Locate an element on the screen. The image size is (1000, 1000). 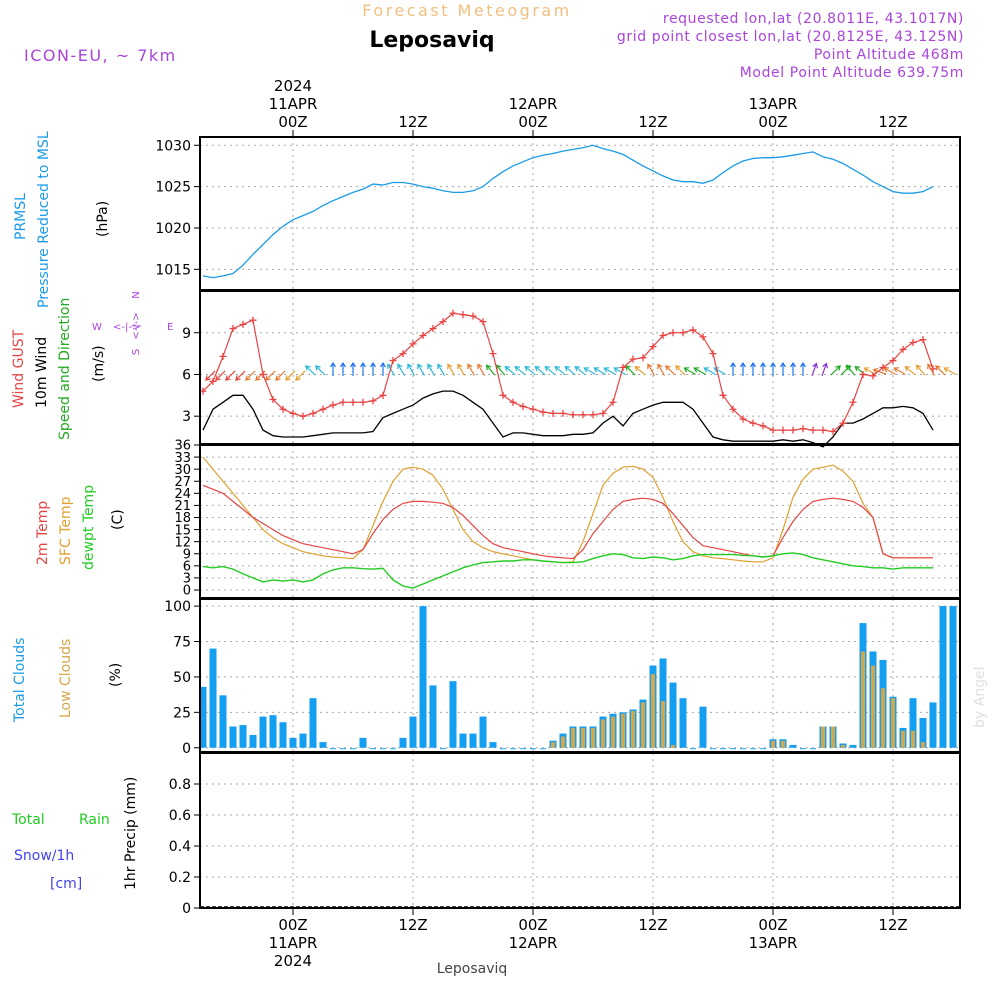
model-label: ICON-EU, ~ 7km is located at coordinates (100, 55).